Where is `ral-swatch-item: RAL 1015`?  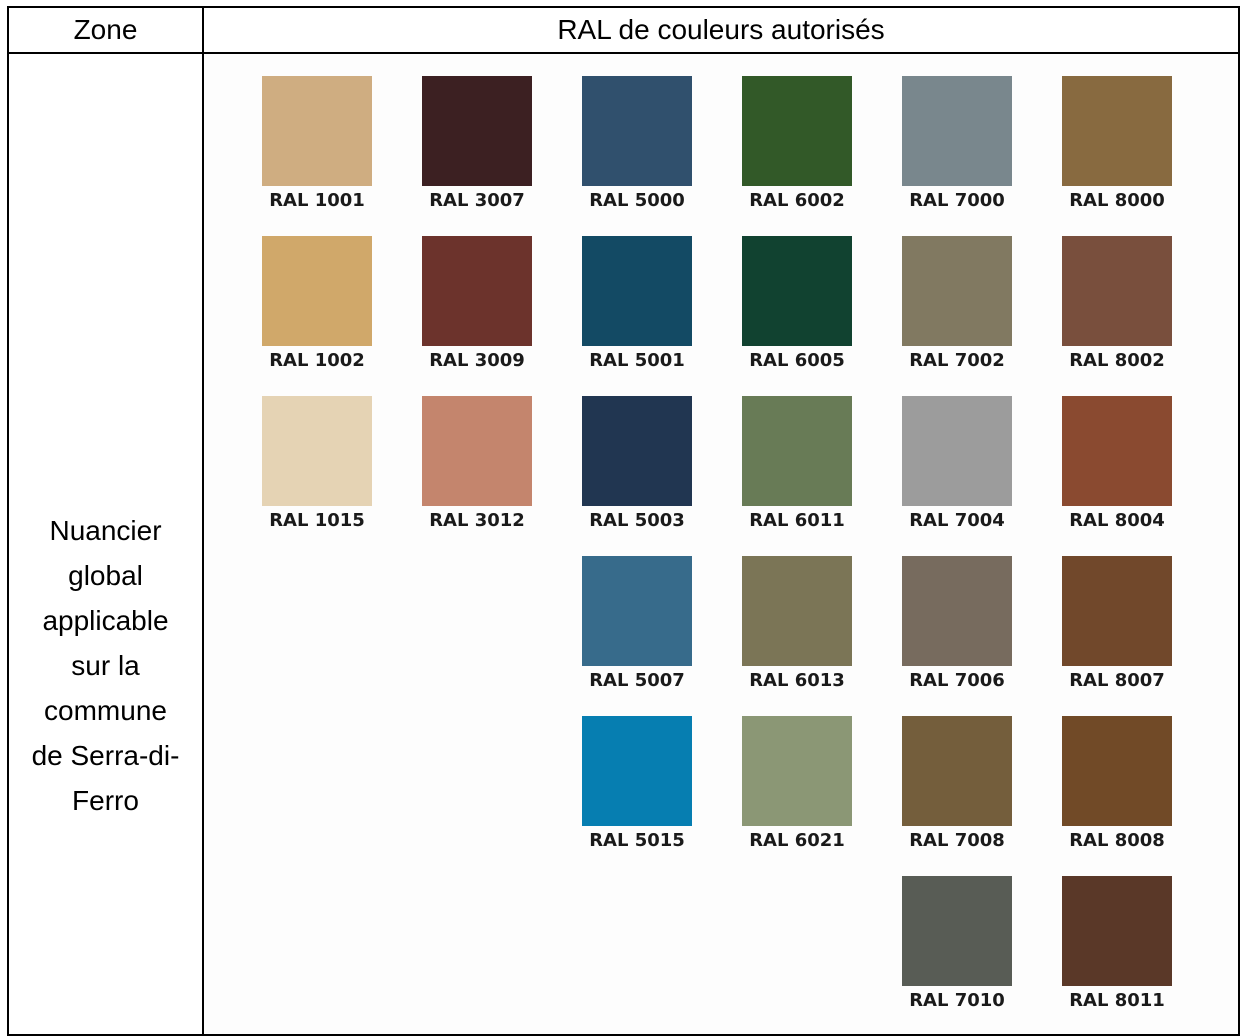 ral-swatch-item: RAL 1015 is located at coordinates (317, 466).